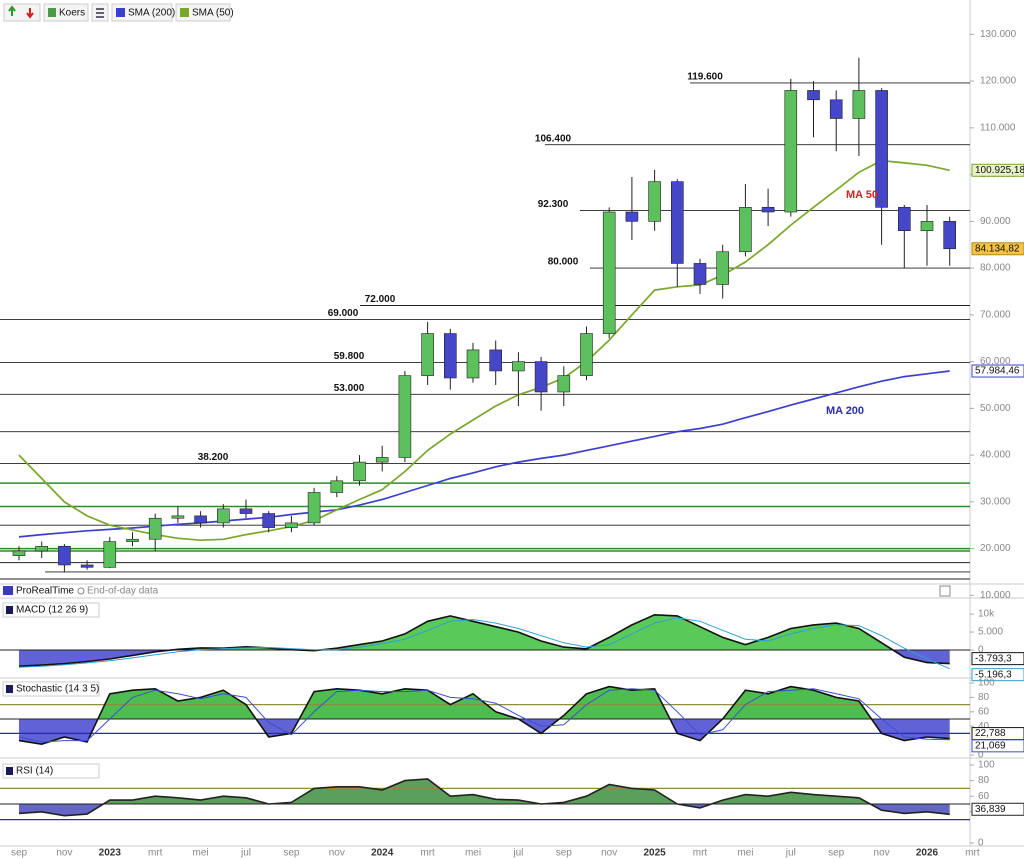 This screenshot has width=1024, height=859. What do you see at coordinates (945, 591) in the screenshot?
I see `info-button` at bounding box center [945, 591].